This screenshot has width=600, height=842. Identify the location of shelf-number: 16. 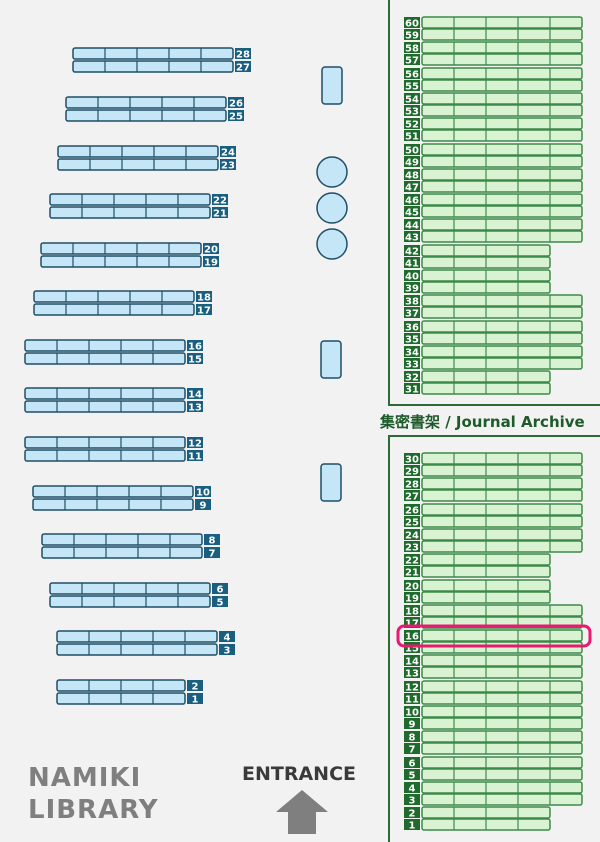
(412, 637).